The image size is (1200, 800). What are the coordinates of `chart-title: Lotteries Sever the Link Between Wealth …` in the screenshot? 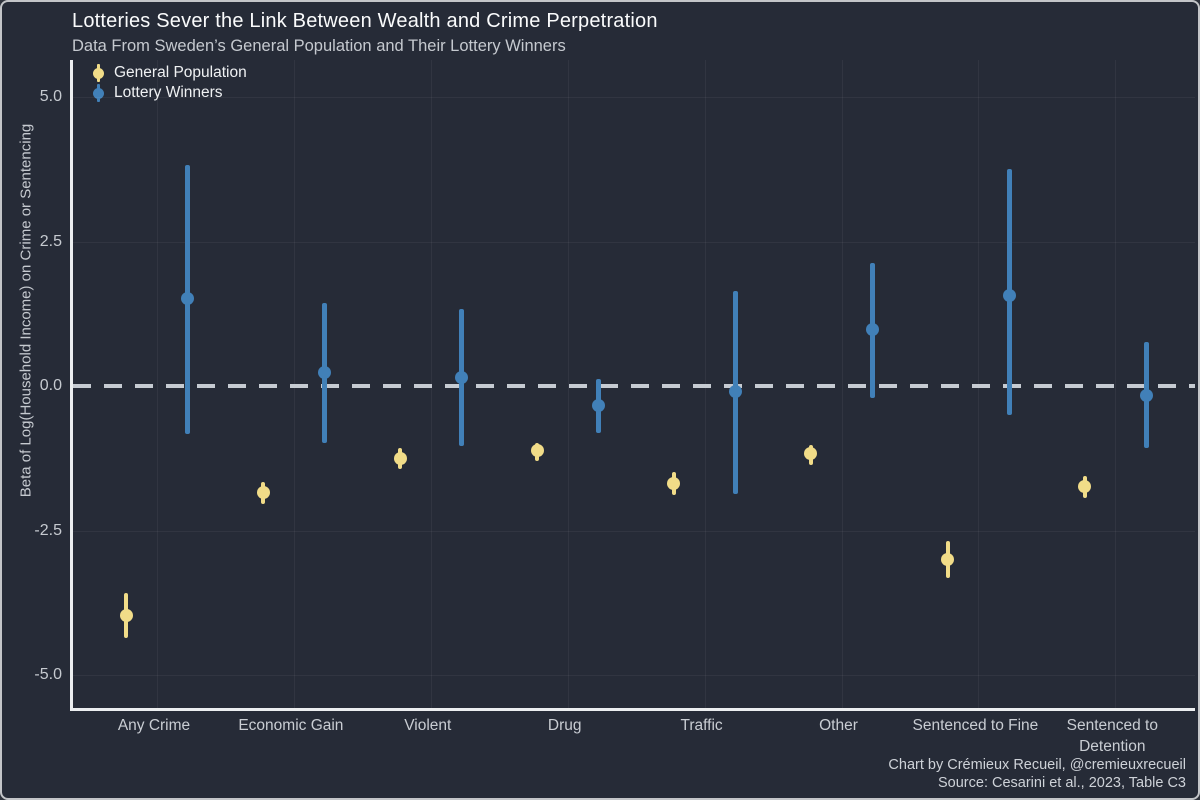 It's located at (365, 21).